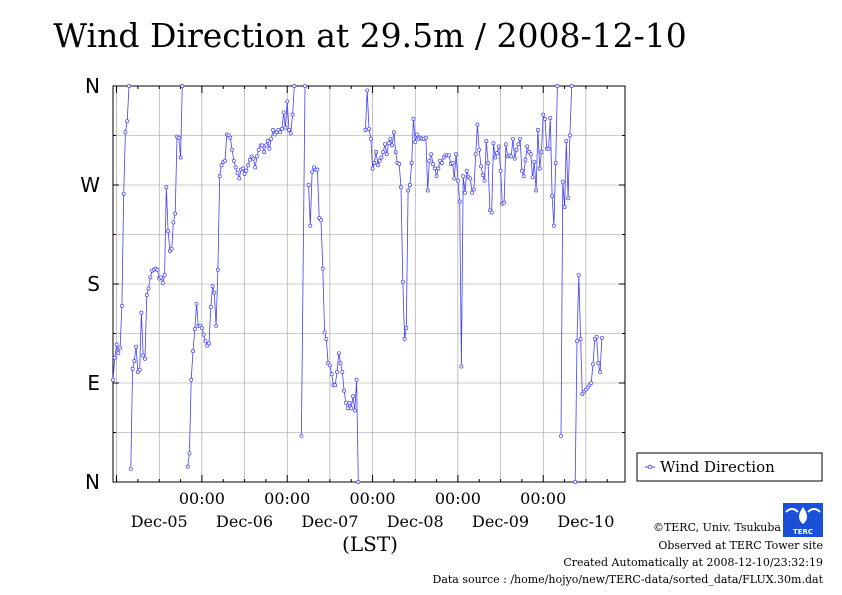  I want to click on legend-marker-swatch, so click(650, 467).